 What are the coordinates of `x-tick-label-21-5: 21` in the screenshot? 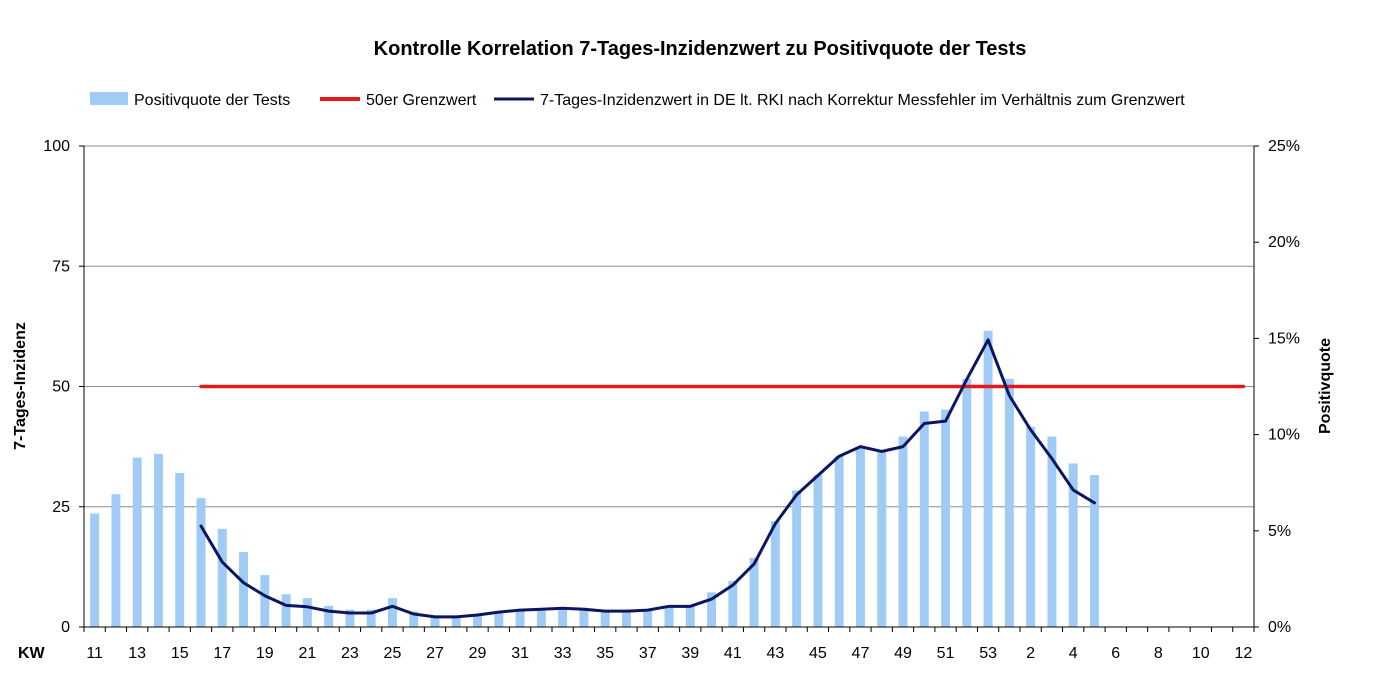 It's located at (307, 653).